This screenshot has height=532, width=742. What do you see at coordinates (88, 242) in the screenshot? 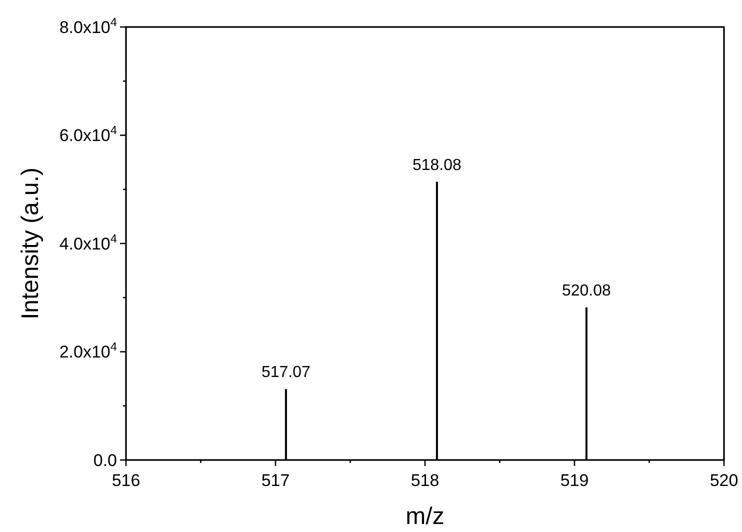
I see `y-tick-label: 4.0x10$^{4}$` at bounding box center [88, 242].